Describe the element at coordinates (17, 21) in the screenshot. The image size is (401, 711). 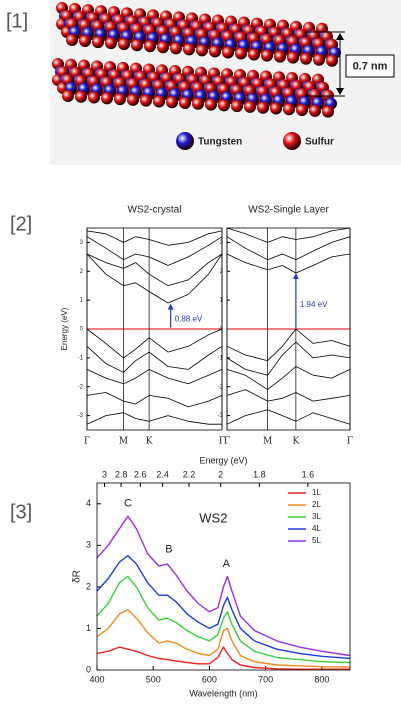
I see `panel-label: [1]` at that location.